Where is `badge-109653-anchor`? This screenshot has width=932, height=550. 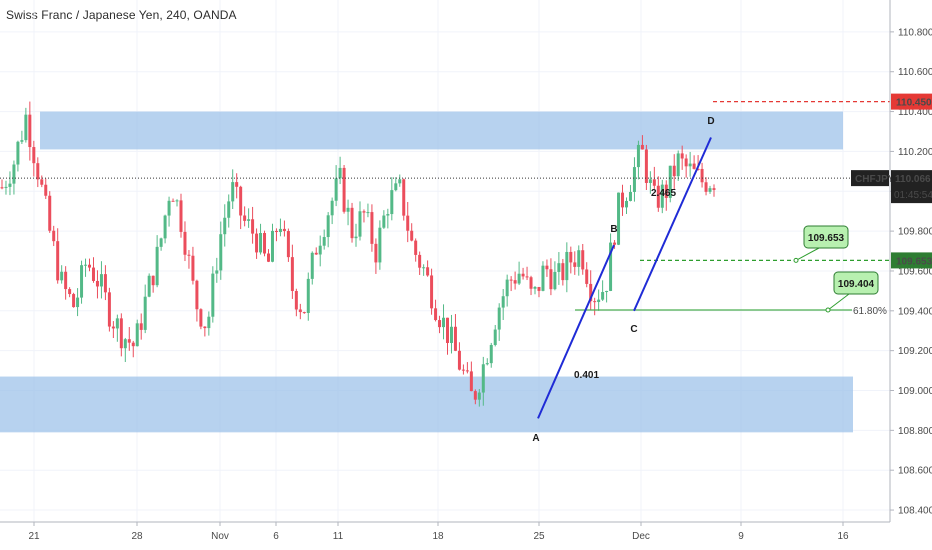
badge-109653-anchor is located at coordinates (796, 260).